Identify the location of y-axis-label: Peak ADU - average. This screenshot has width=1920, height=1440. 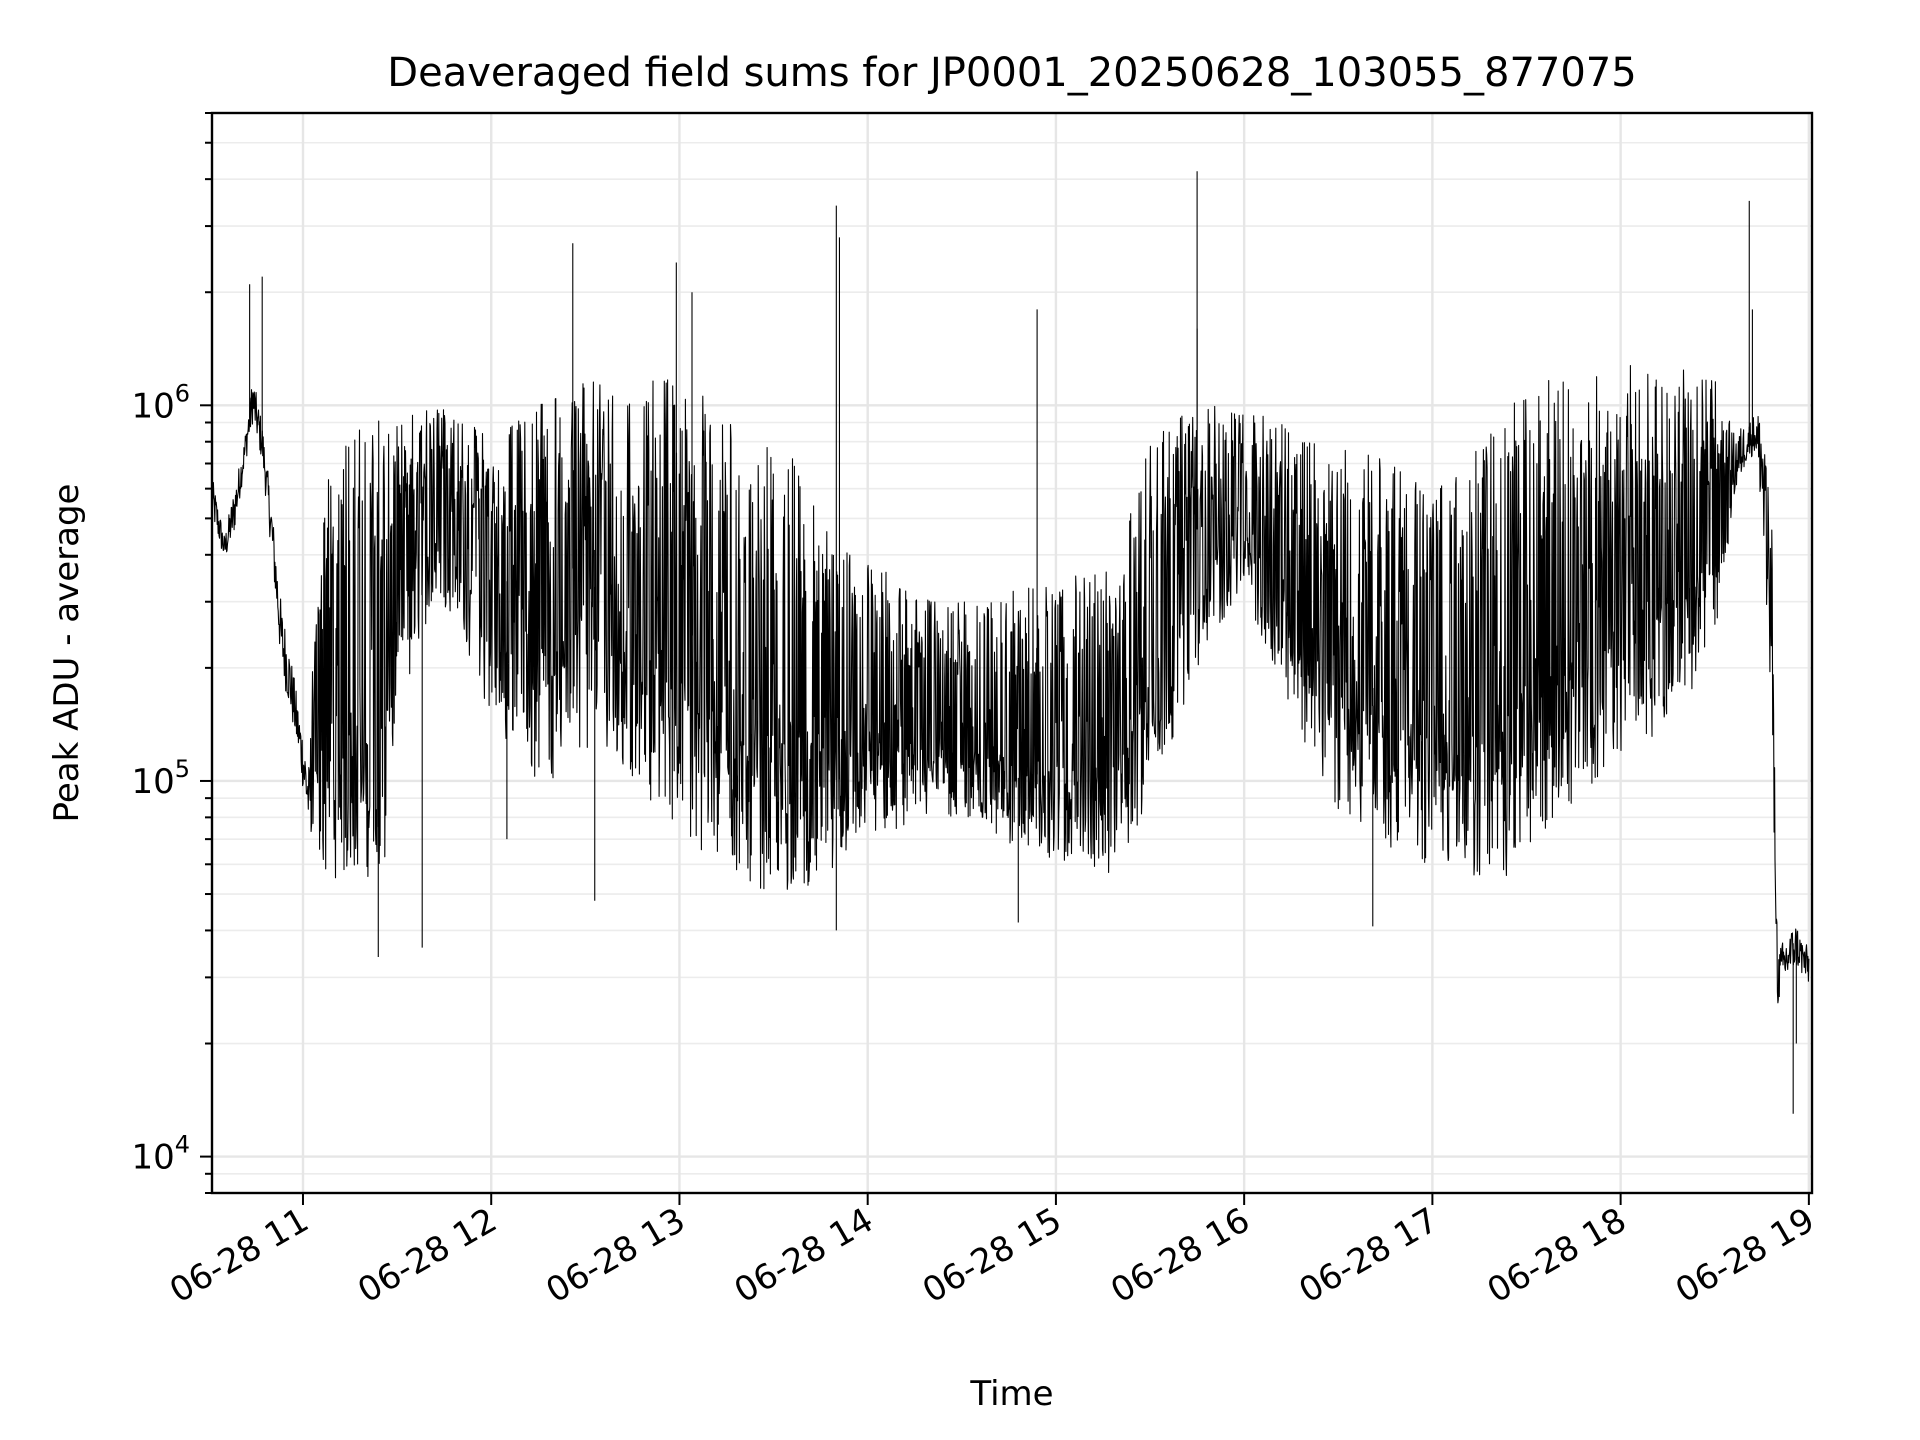
(67, 653).